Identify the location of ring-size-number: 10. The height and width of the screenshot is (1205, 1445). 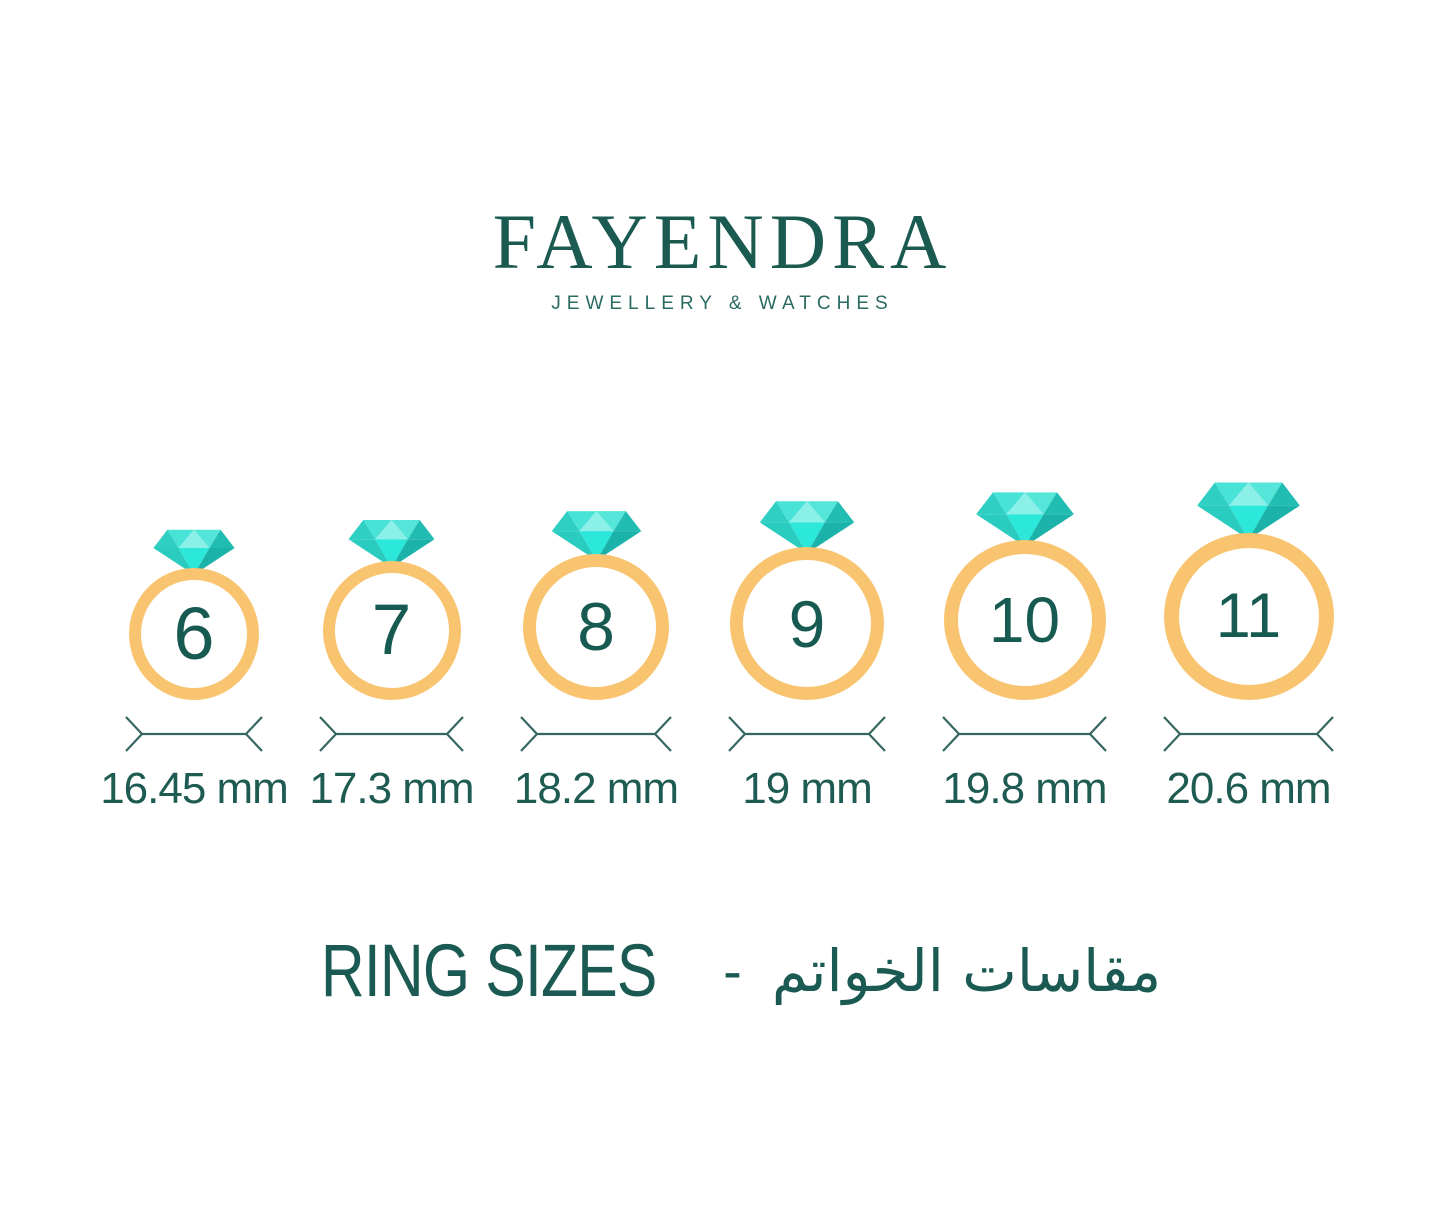
(1024, 620).